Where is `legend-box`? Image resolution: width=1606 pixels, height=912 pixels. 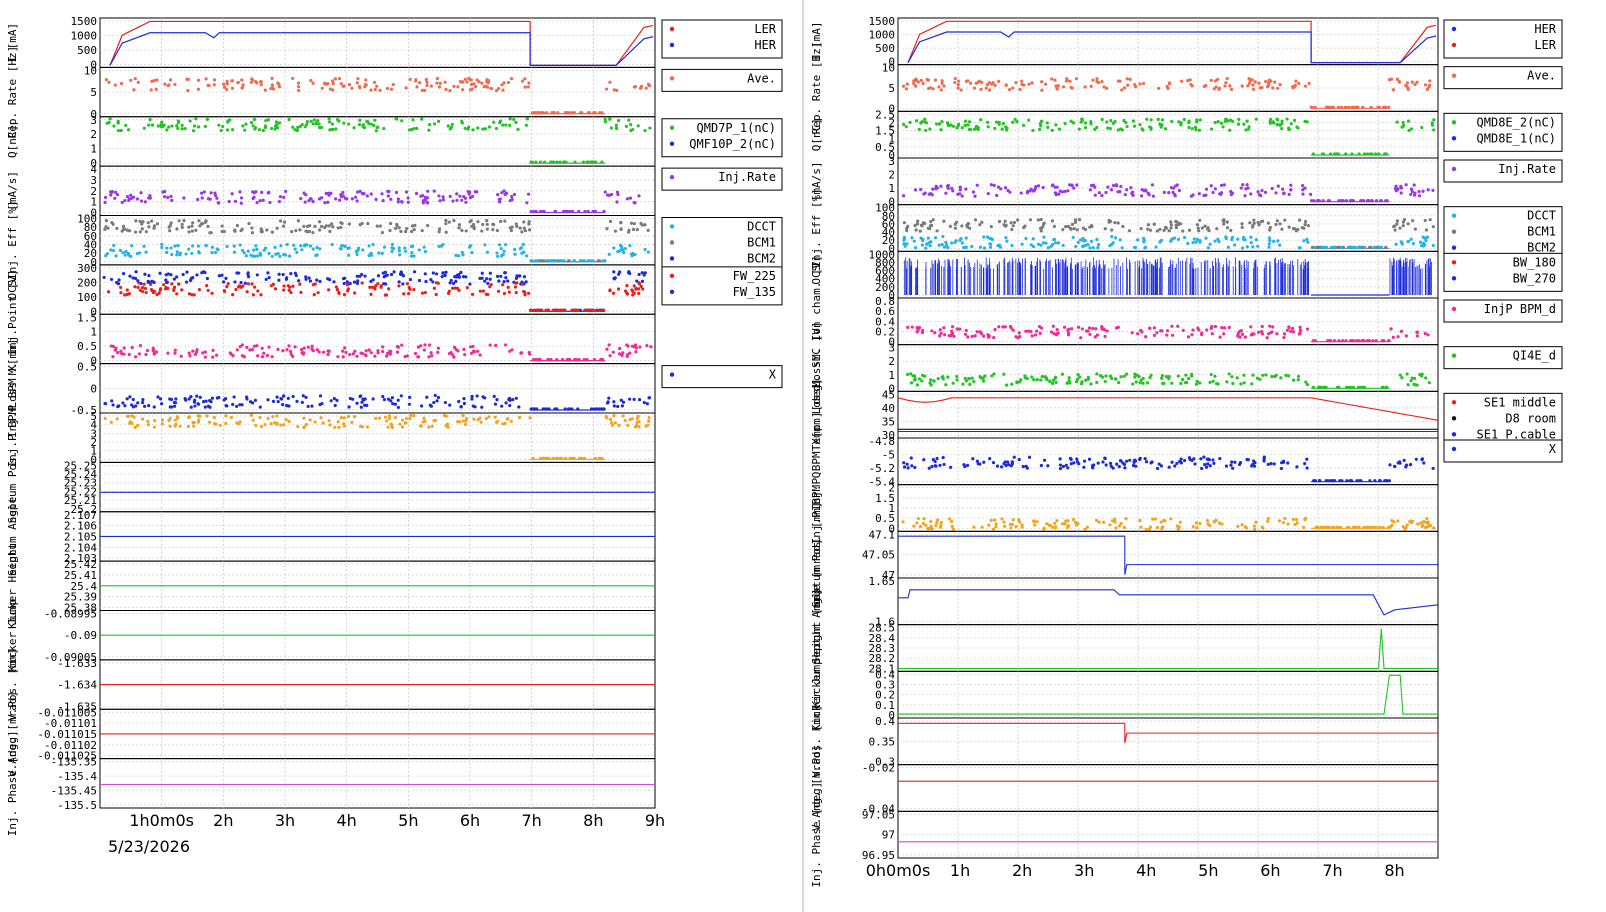
legend-box is located at coordinates (1503, 39).